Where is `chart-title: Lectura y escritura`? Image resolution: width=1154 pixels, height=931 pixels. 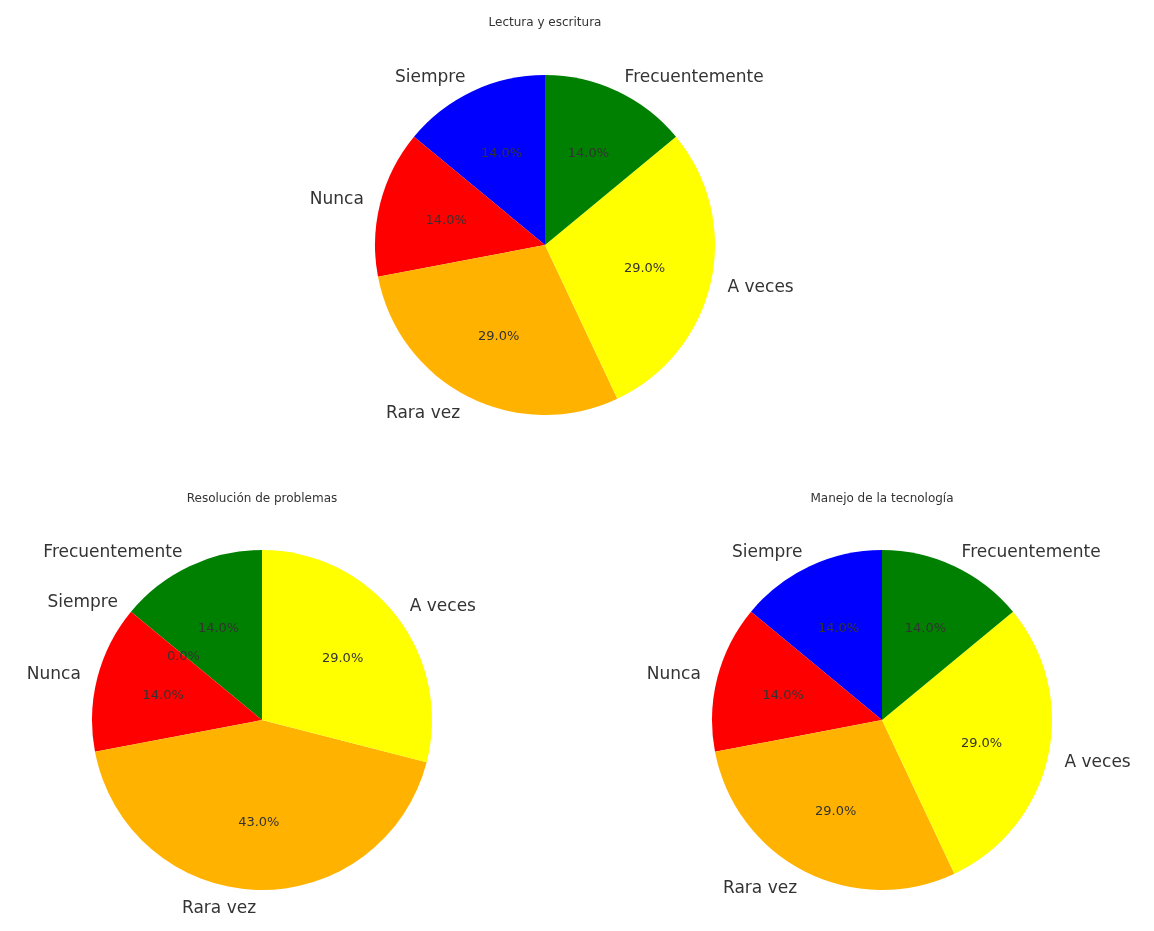
chart-title: Lectura y escritura is located at coordinates (545, 22).